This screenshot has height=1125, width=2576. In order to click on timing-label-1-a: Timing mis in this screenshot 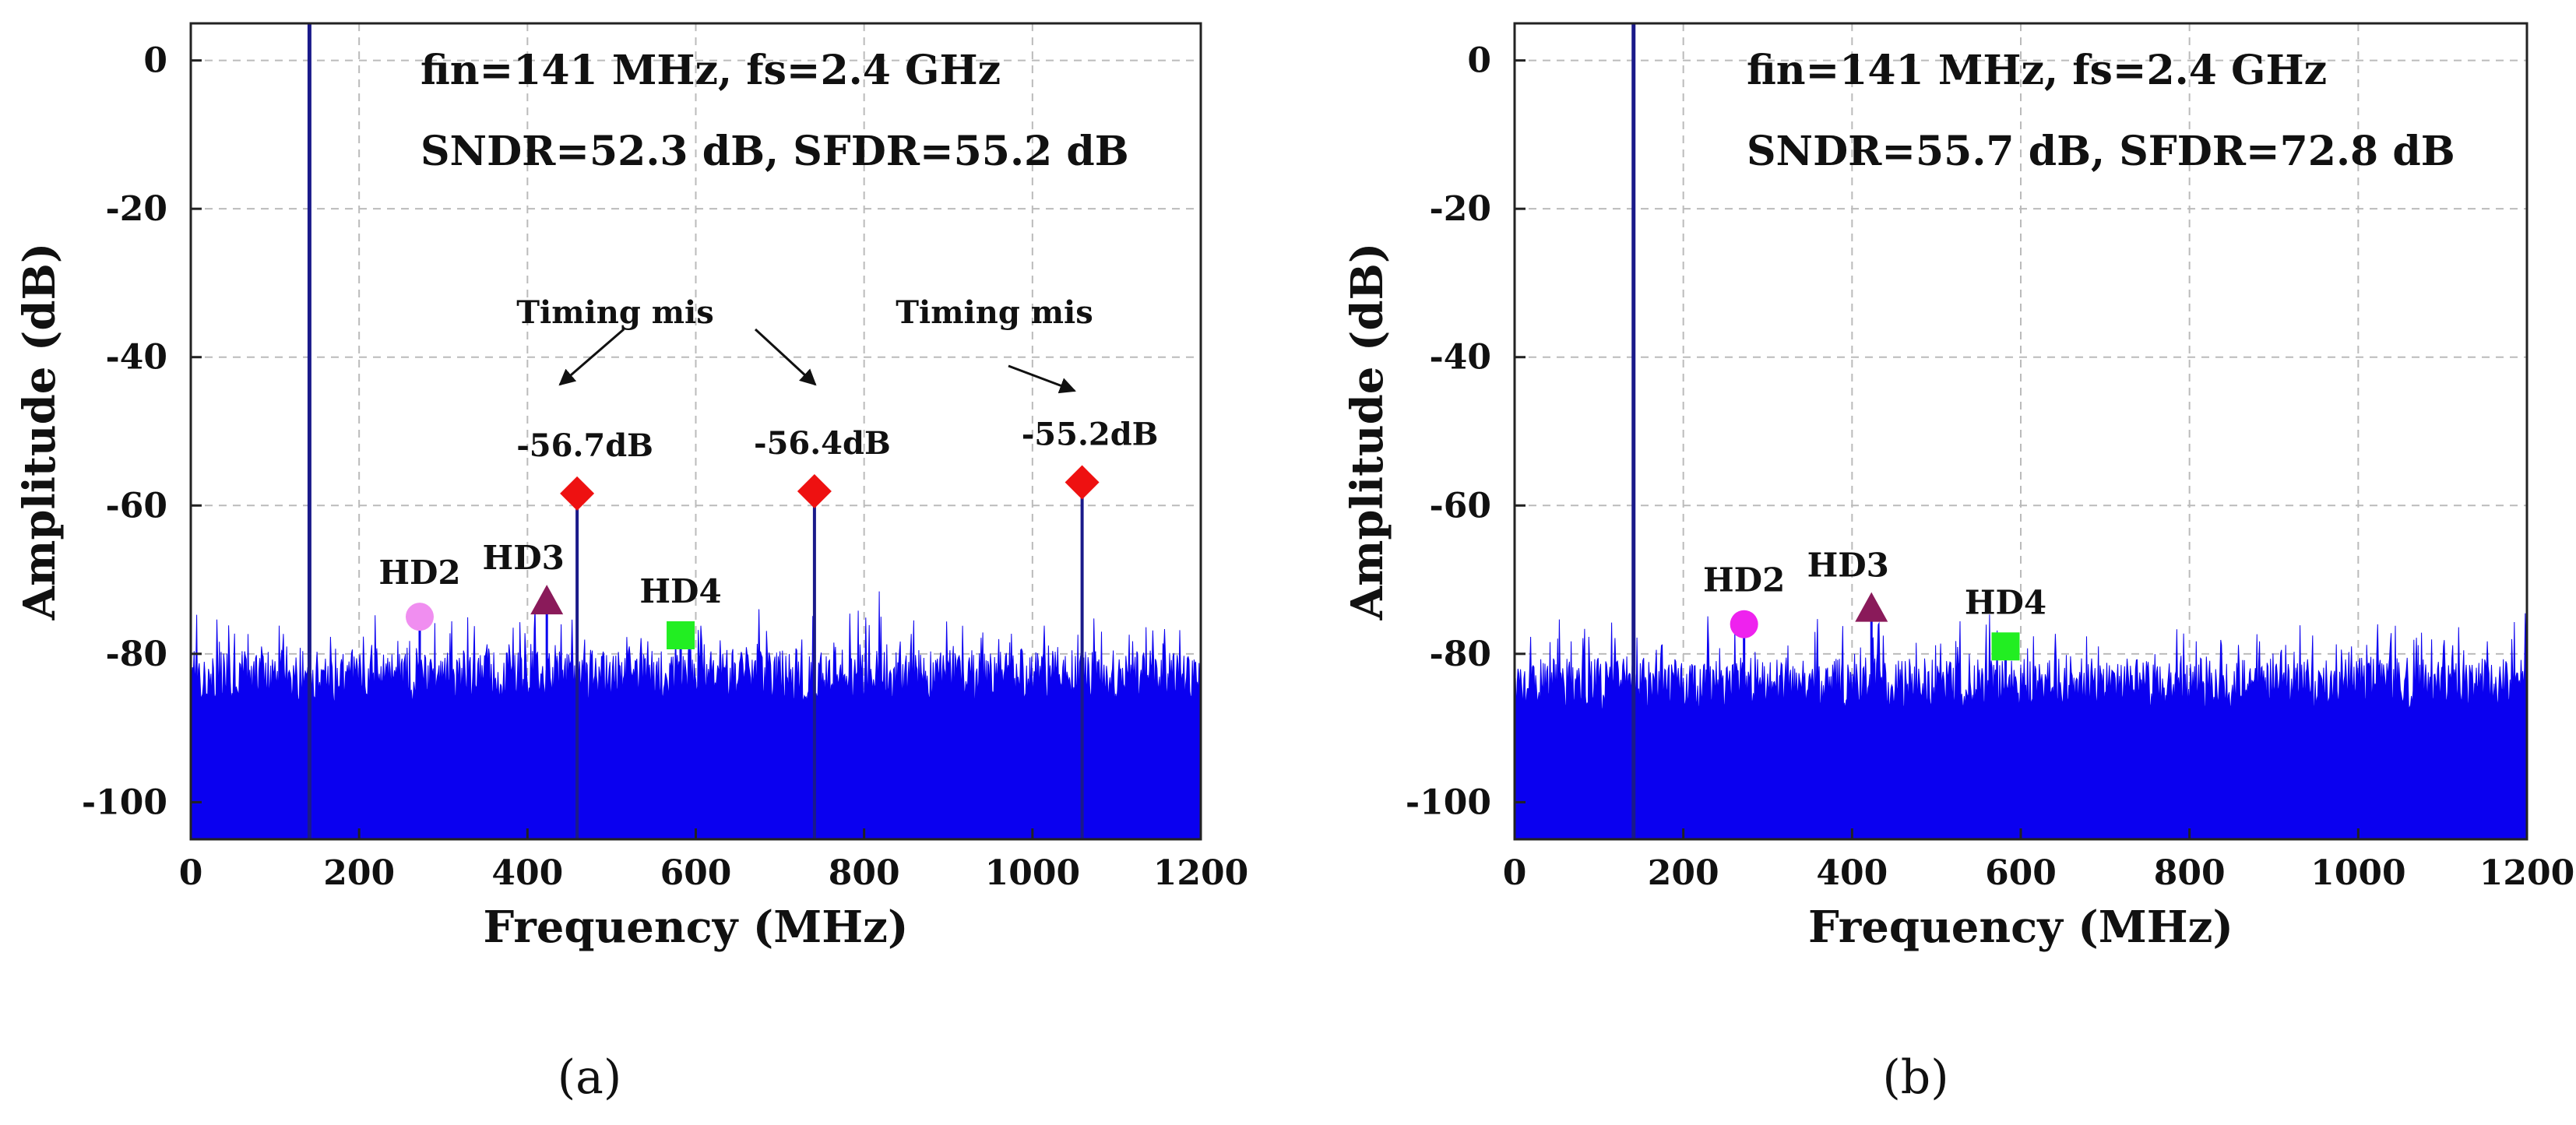, I will do `click(615, 313)`.